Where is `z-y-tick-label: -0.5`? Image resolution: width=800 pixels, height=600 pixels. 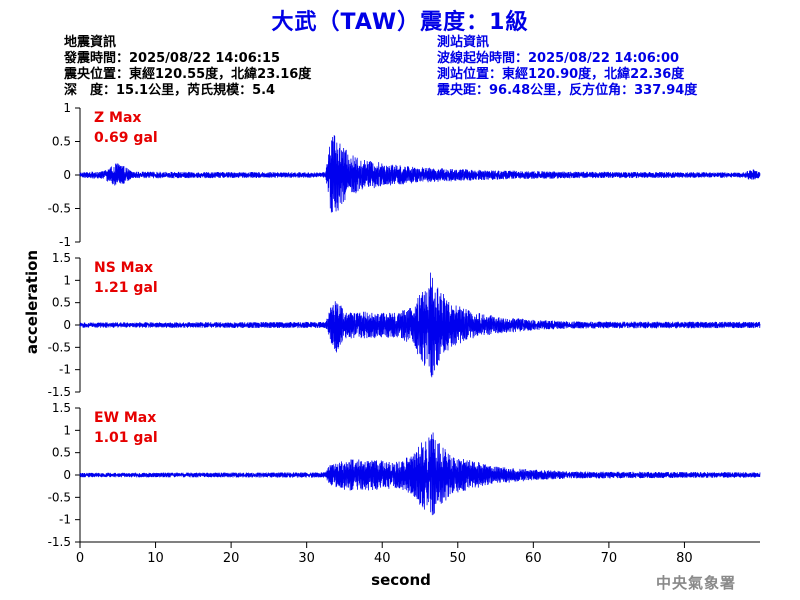
z-y-tick-label: -0.5 is located at coordinates (59, 209).